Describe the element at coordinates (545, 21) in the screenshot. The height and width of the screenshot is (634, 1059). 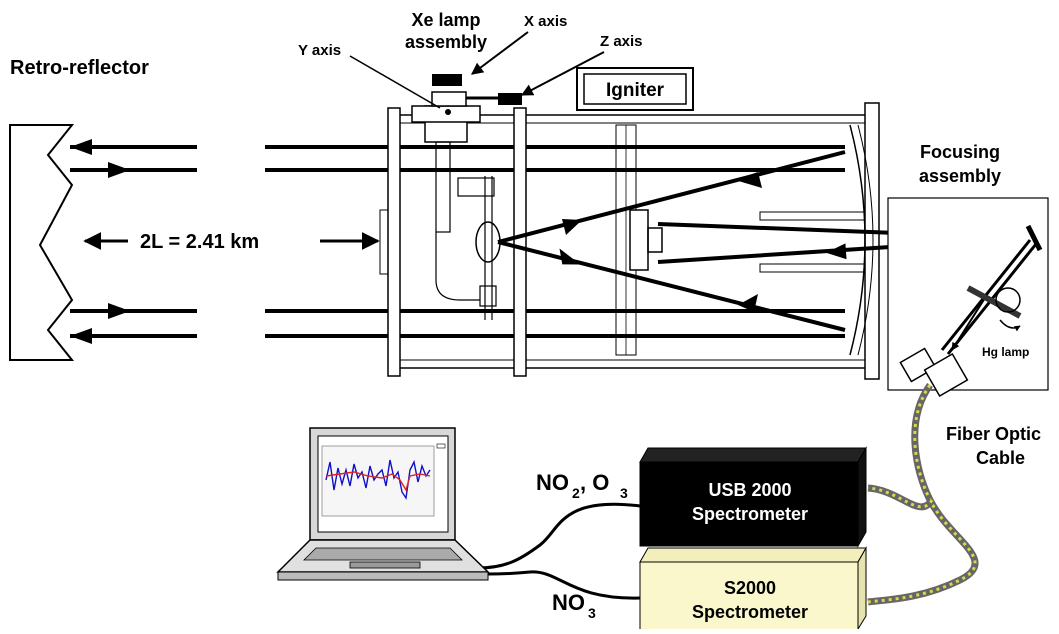
I see `x-axis-label: X axis` at that location.